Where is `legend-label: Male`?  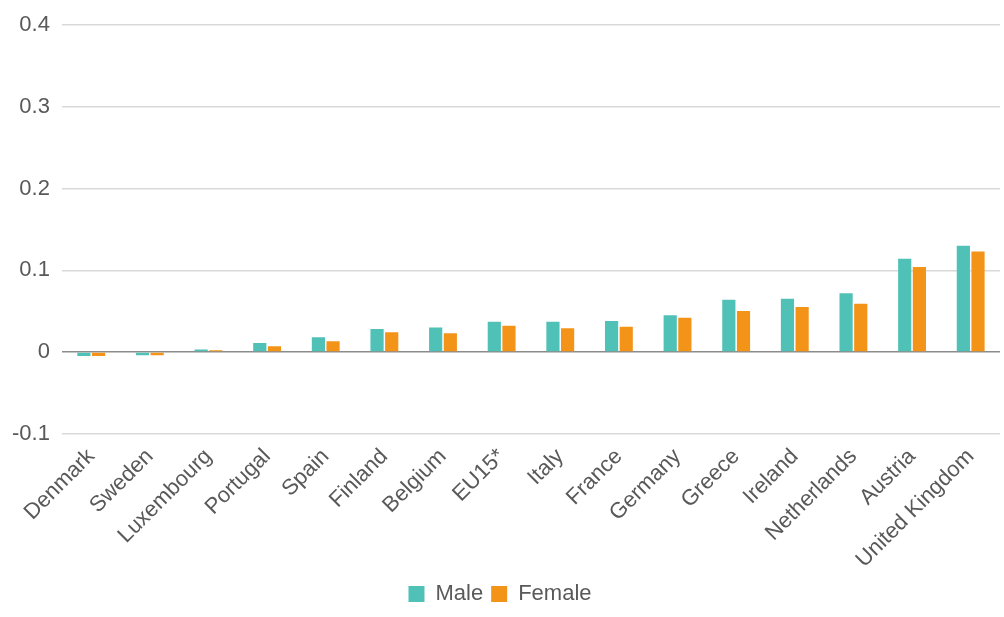
legend-label: Male is located at coordinates (459, 593).